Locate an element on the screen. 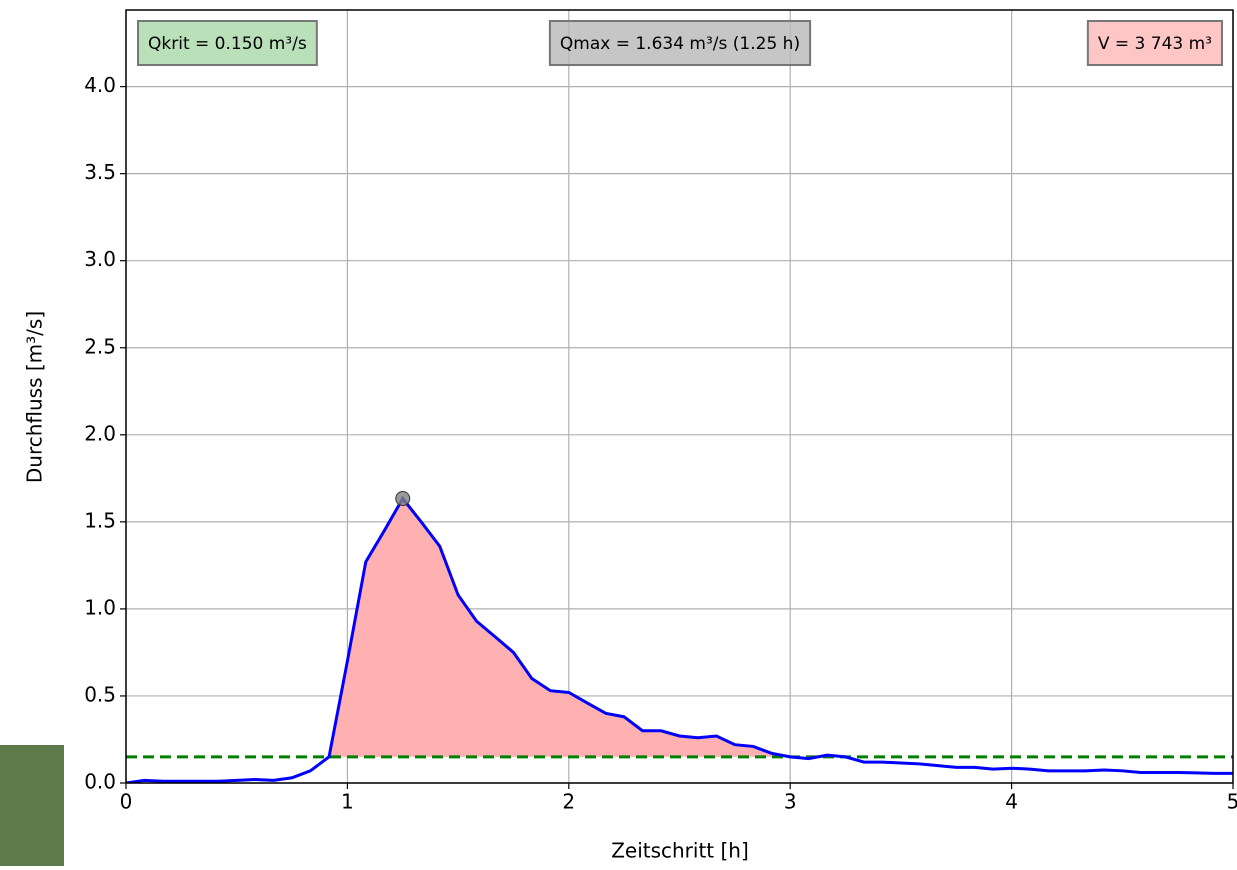 The width and height of the screenshot is (1237, 870). x-tick-label: 1 is located at coordinates (347, 802).